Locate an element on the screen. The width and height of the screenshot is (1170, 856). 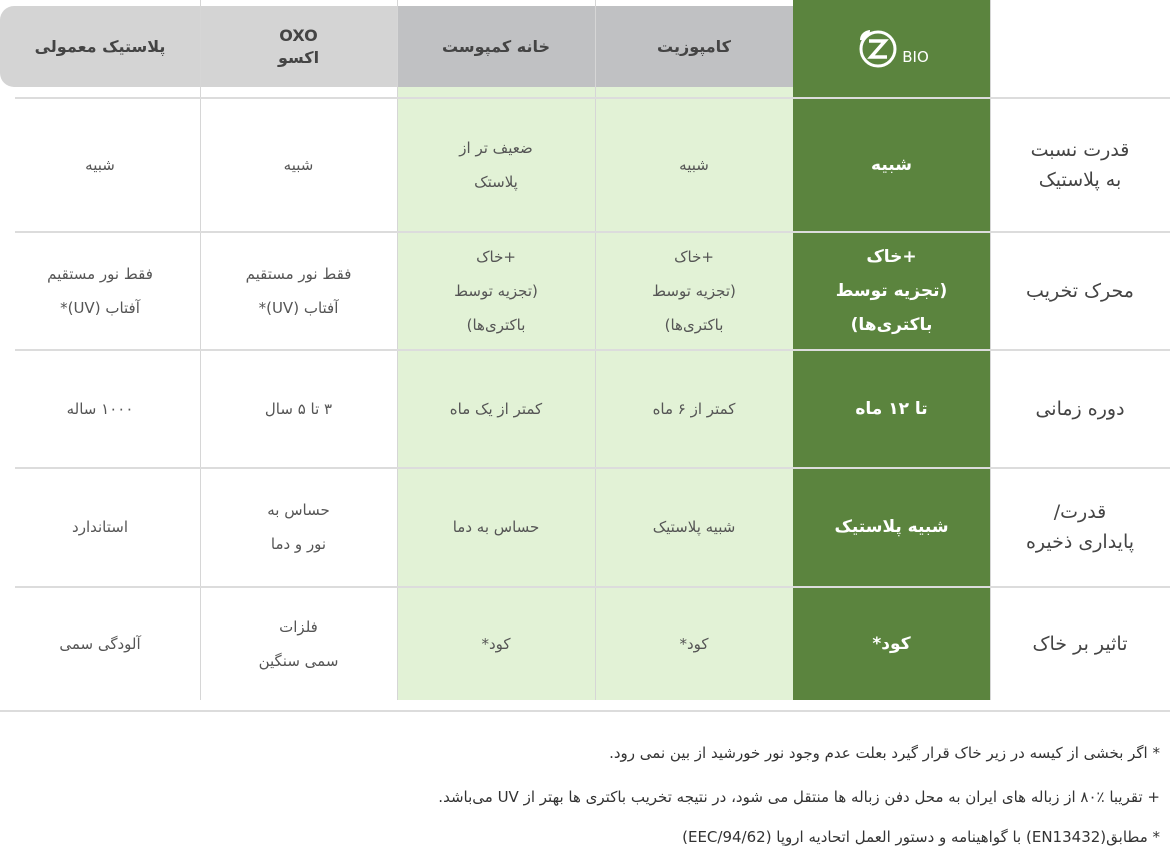
header-composite: کامپوزیت is located at coordinates (694, 46).